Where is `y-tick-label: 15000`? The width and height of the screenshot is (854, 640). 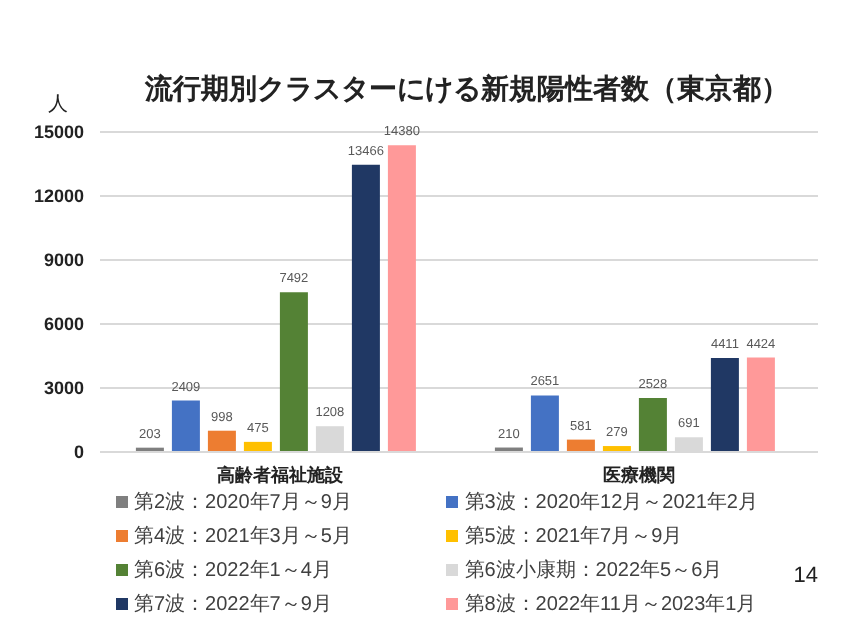
y-tick-label: 15000 is located at coordinates (58, 132).